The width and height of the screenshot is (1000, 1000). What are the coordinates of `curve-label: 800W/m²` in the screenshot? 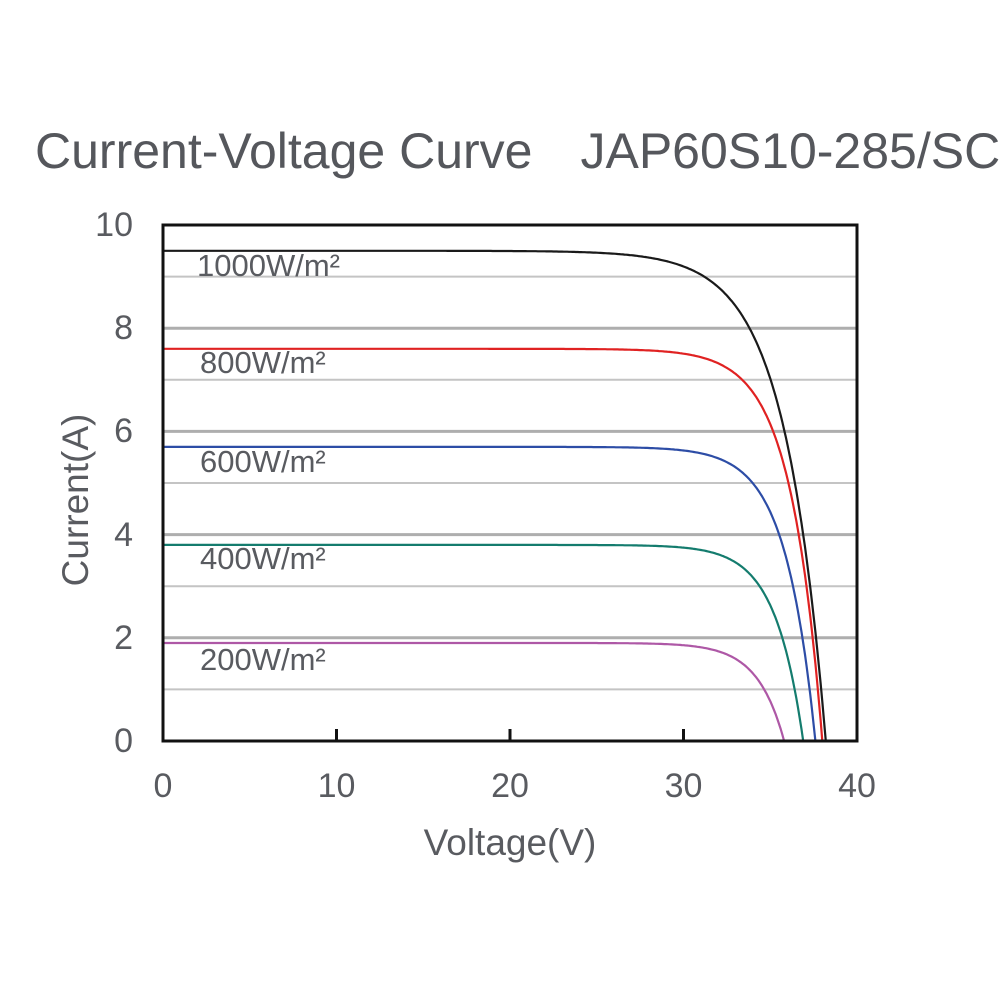 It's located at (263, 362).